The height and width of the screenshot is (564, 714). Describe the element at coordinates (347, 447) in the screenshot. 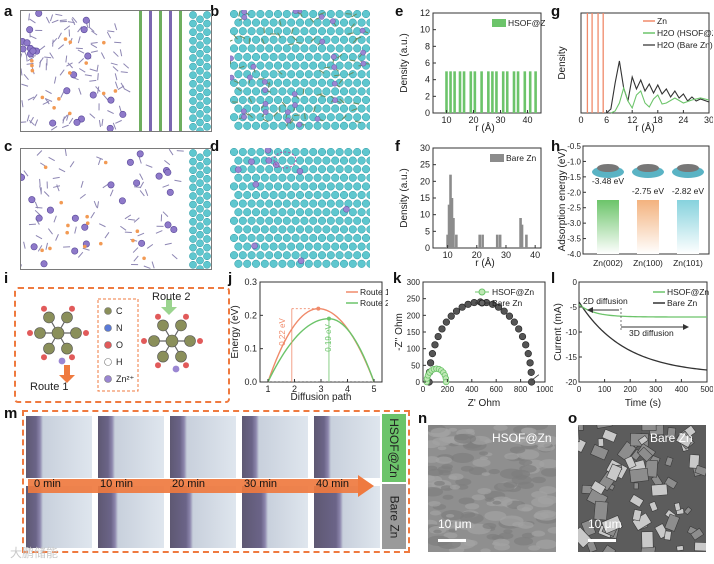

I see `optical-frame-top` at that location.